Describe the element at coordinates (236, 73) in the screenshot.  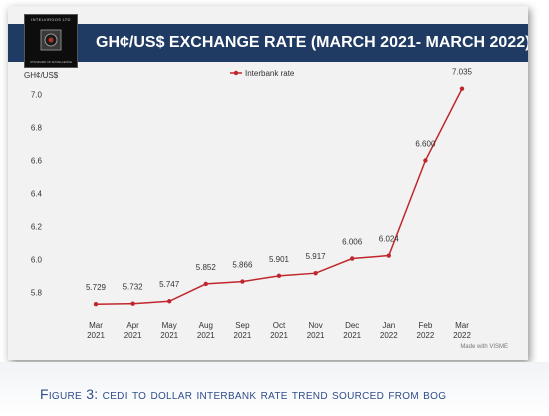
I see `legend-swatch-marker` at that location.